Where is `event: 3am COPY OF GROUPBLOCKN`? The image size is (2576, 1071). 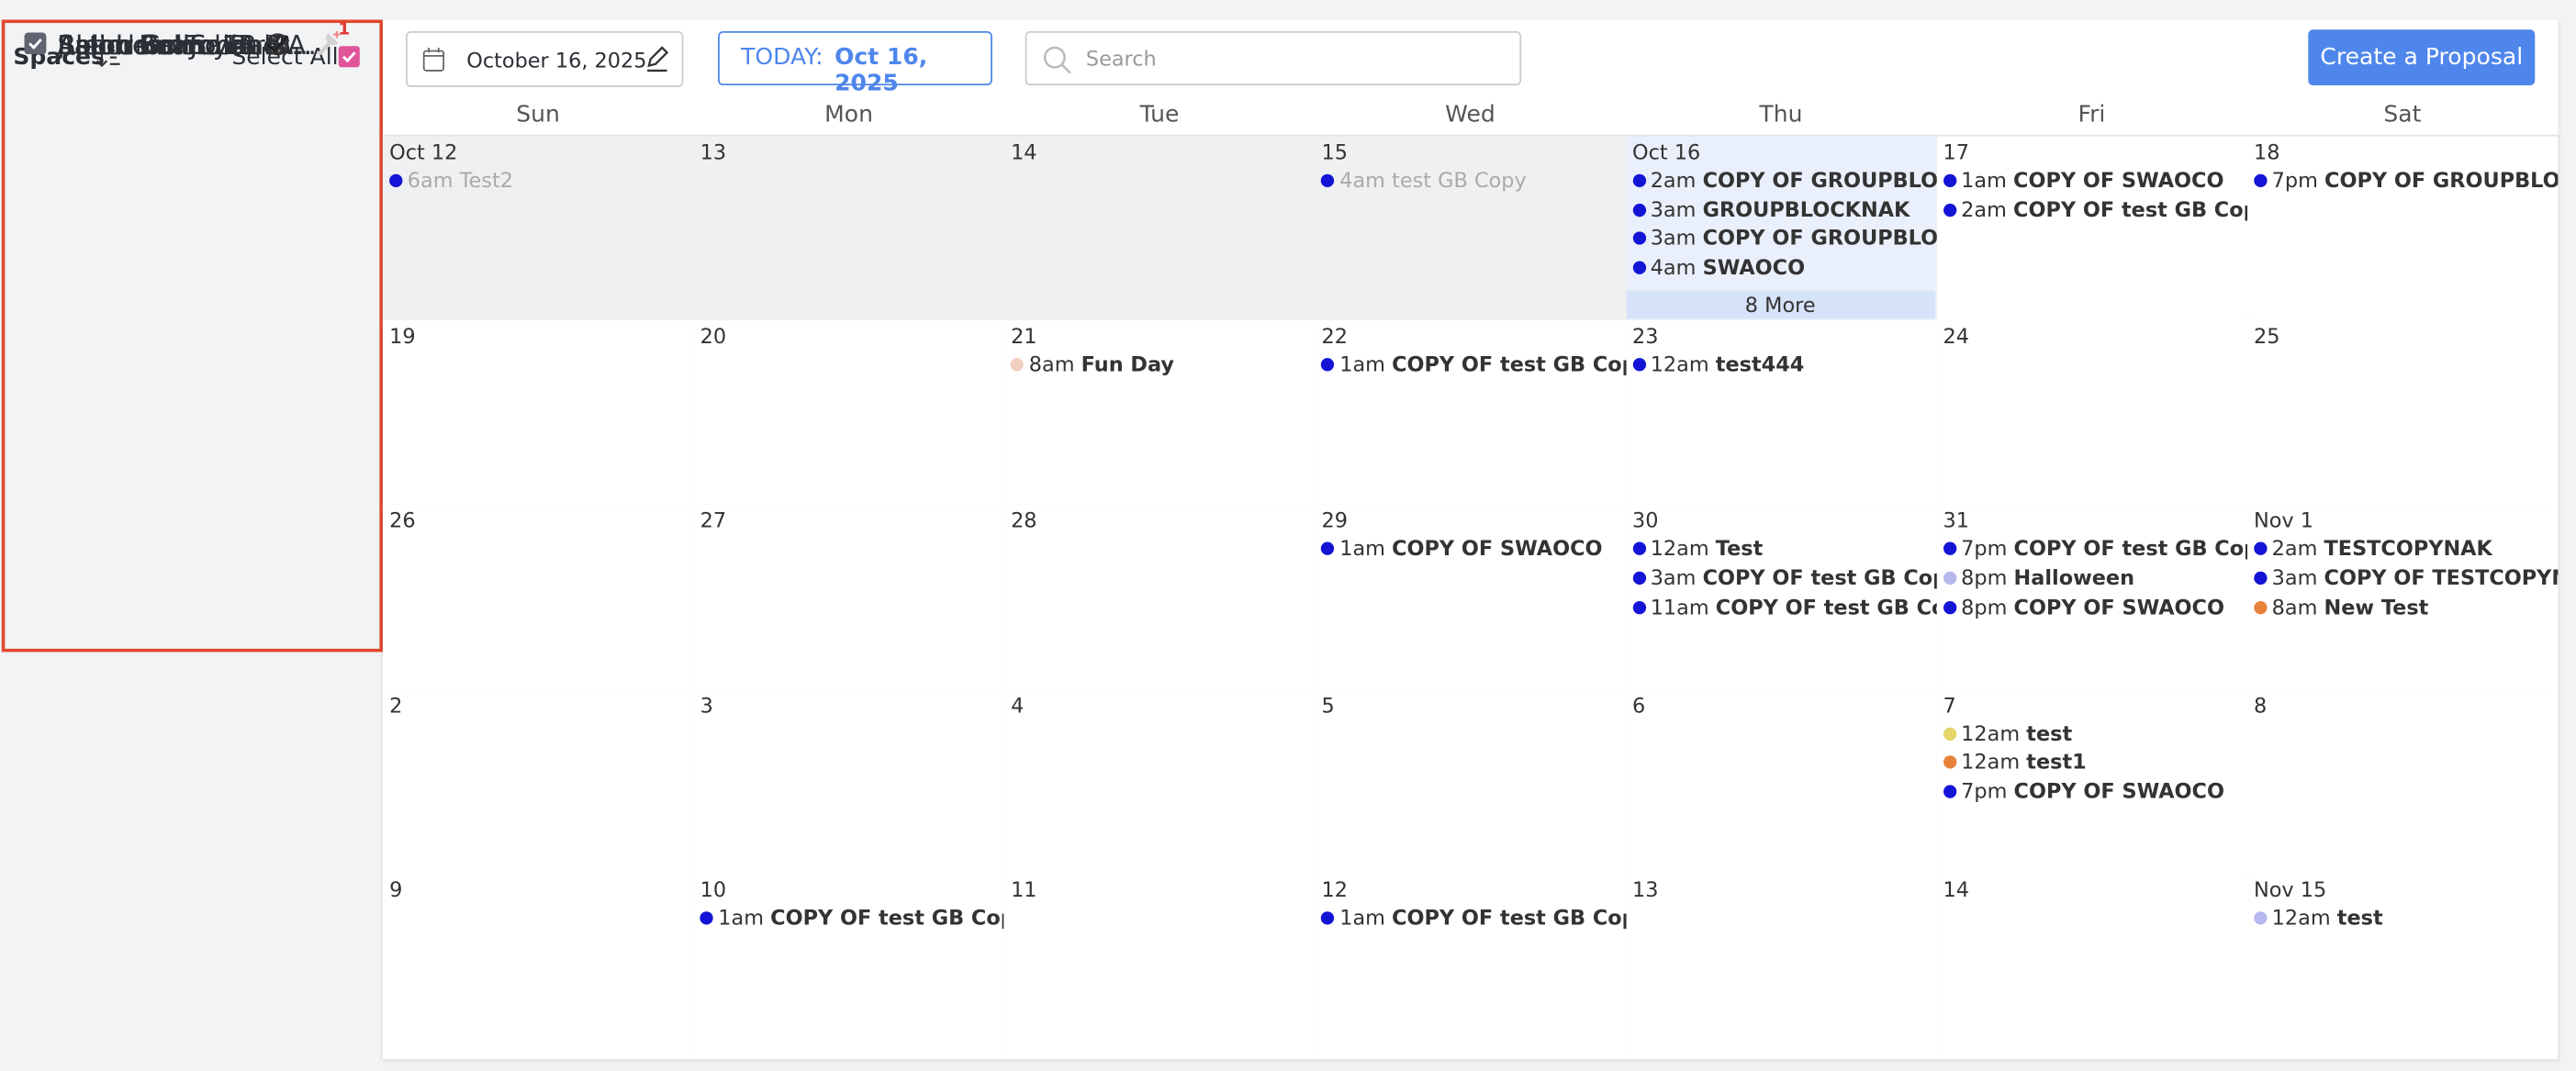
event: 3am COPY OF GROUPBLOCKN is located at coordinates (1784, 238).